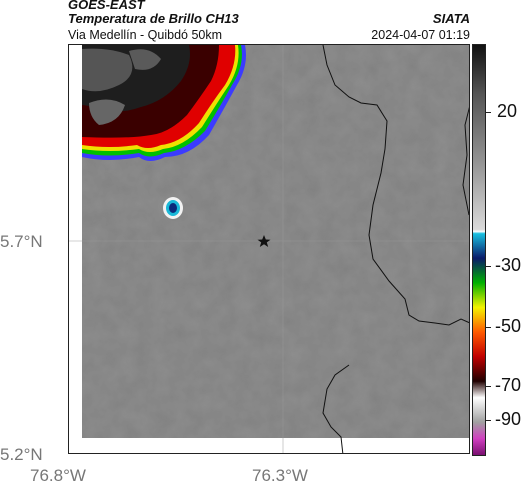 Image resolution: width=526 pixels, height=491 pixels. Describe the element at coordinates (280, 475) in the screenshot. I see `lon-label: 76.3°W` at that location.